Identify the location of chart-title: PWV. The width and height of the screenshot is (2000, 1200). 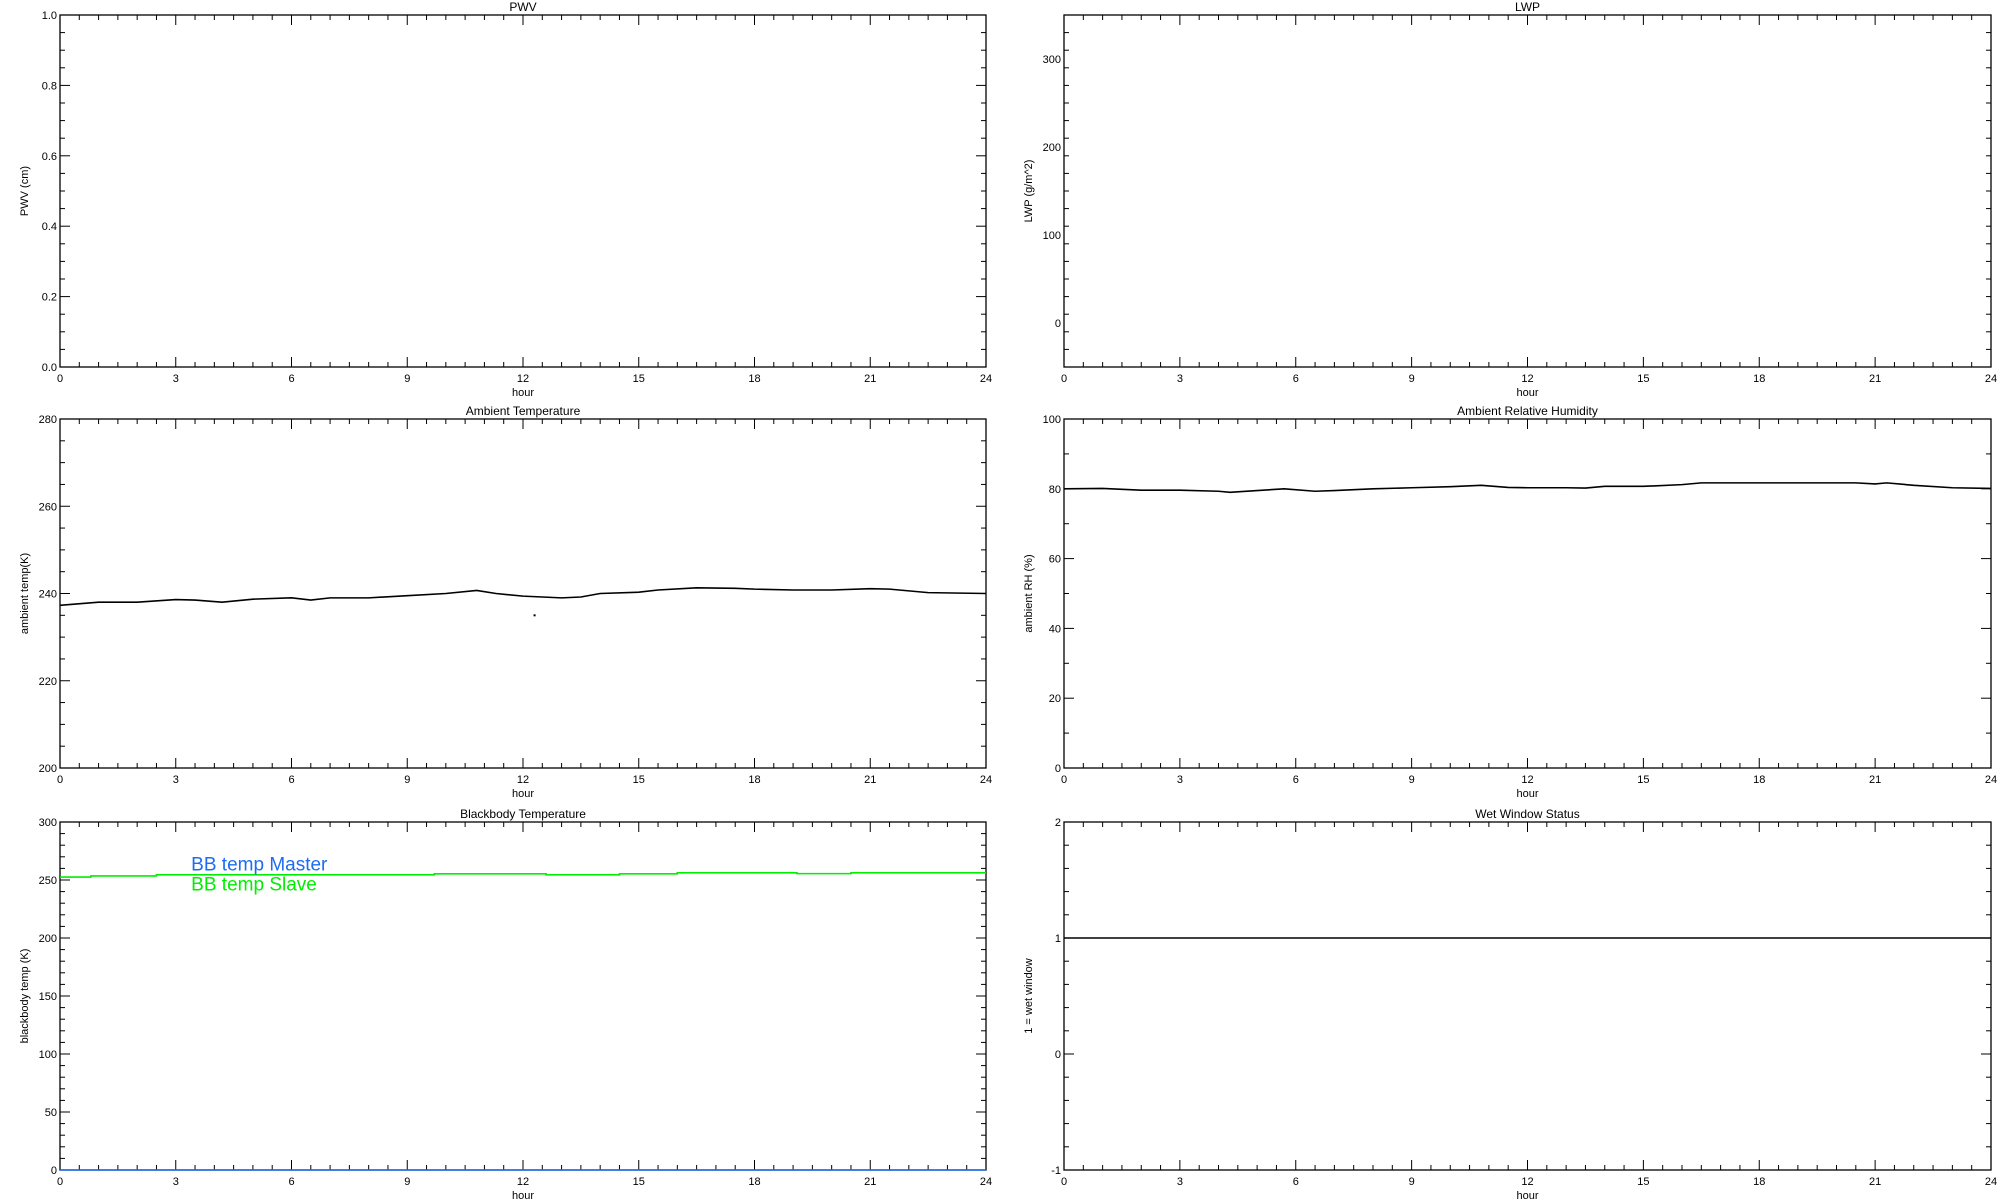
(522, 7).